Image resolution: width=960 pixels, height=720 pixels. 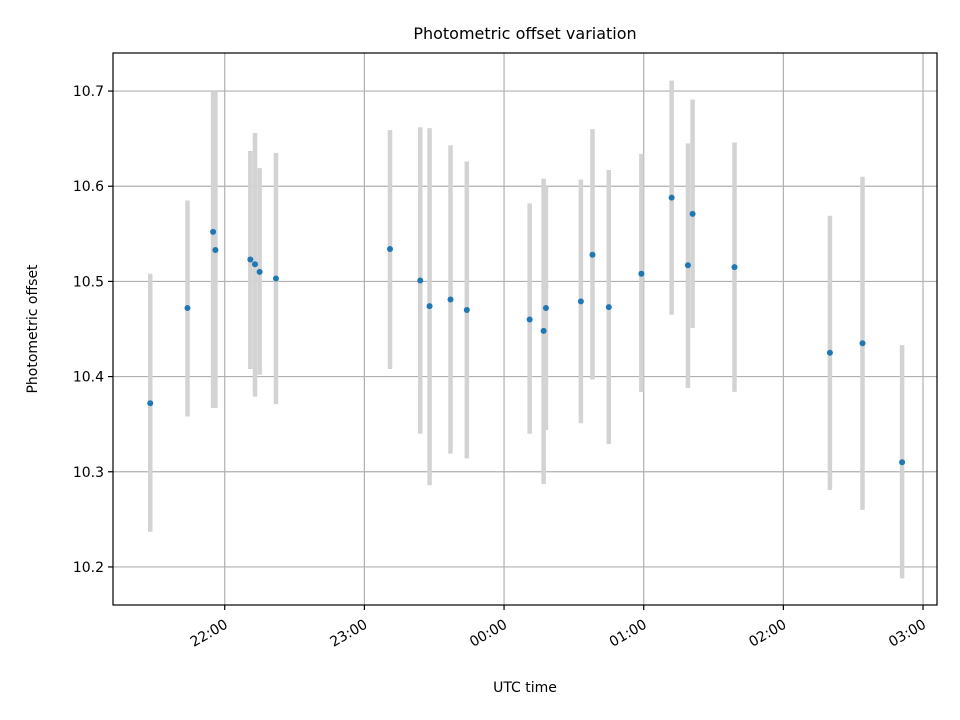 I want to click on y-tick-label: 10.4, so click(x=88, y=378).